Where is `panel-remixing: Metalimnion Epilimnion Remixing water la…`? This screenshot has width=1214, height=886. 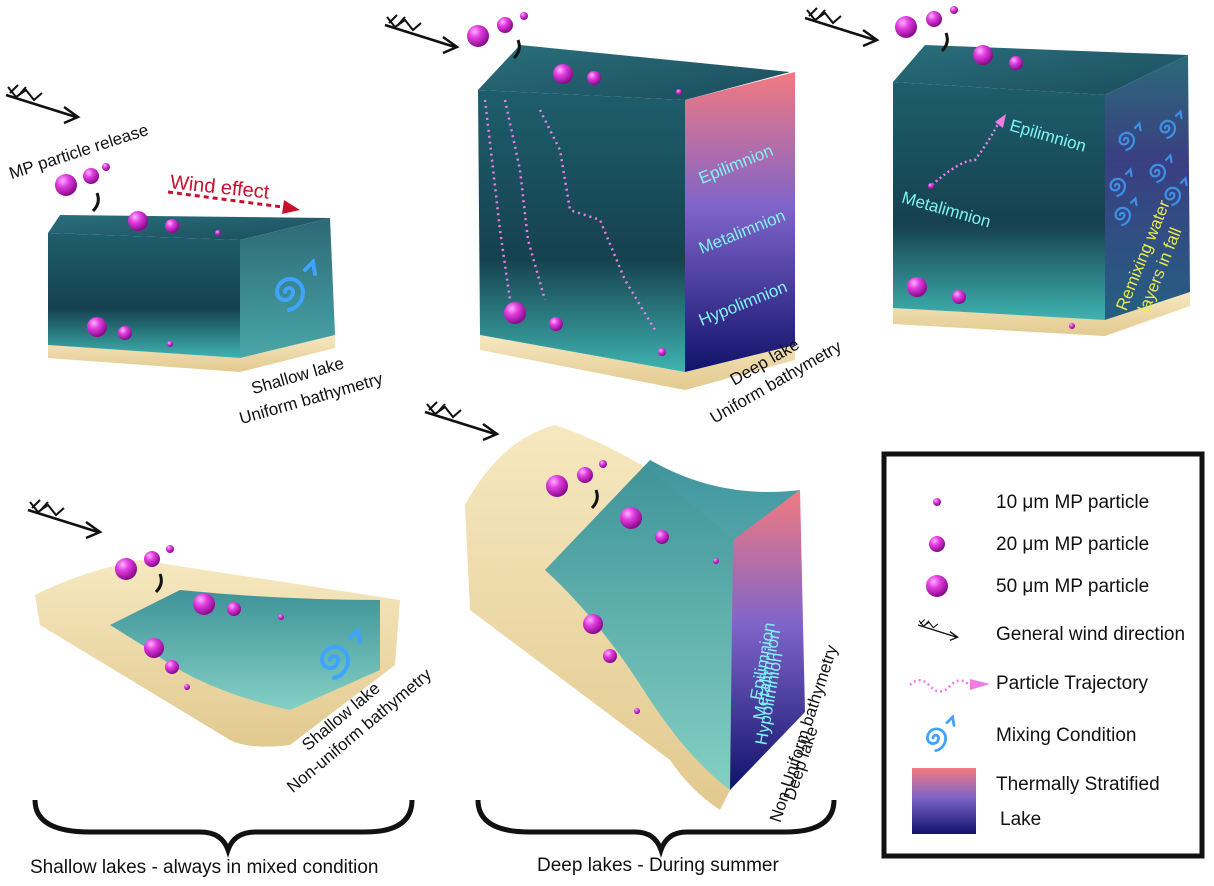 panel-remixing: Metalimnion Epilimnion Remixing water la… is located at coordinates (996, 171).